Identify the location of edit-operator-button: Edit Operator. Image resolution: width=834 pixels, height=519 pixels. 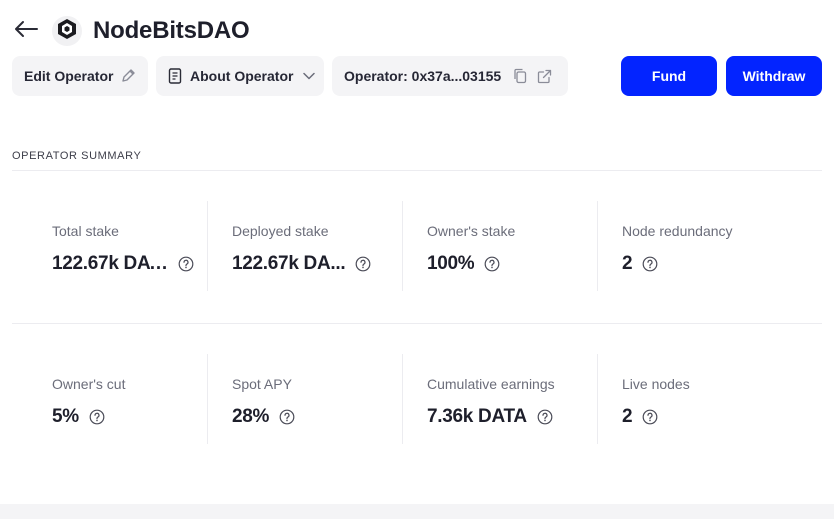
(80, 76).